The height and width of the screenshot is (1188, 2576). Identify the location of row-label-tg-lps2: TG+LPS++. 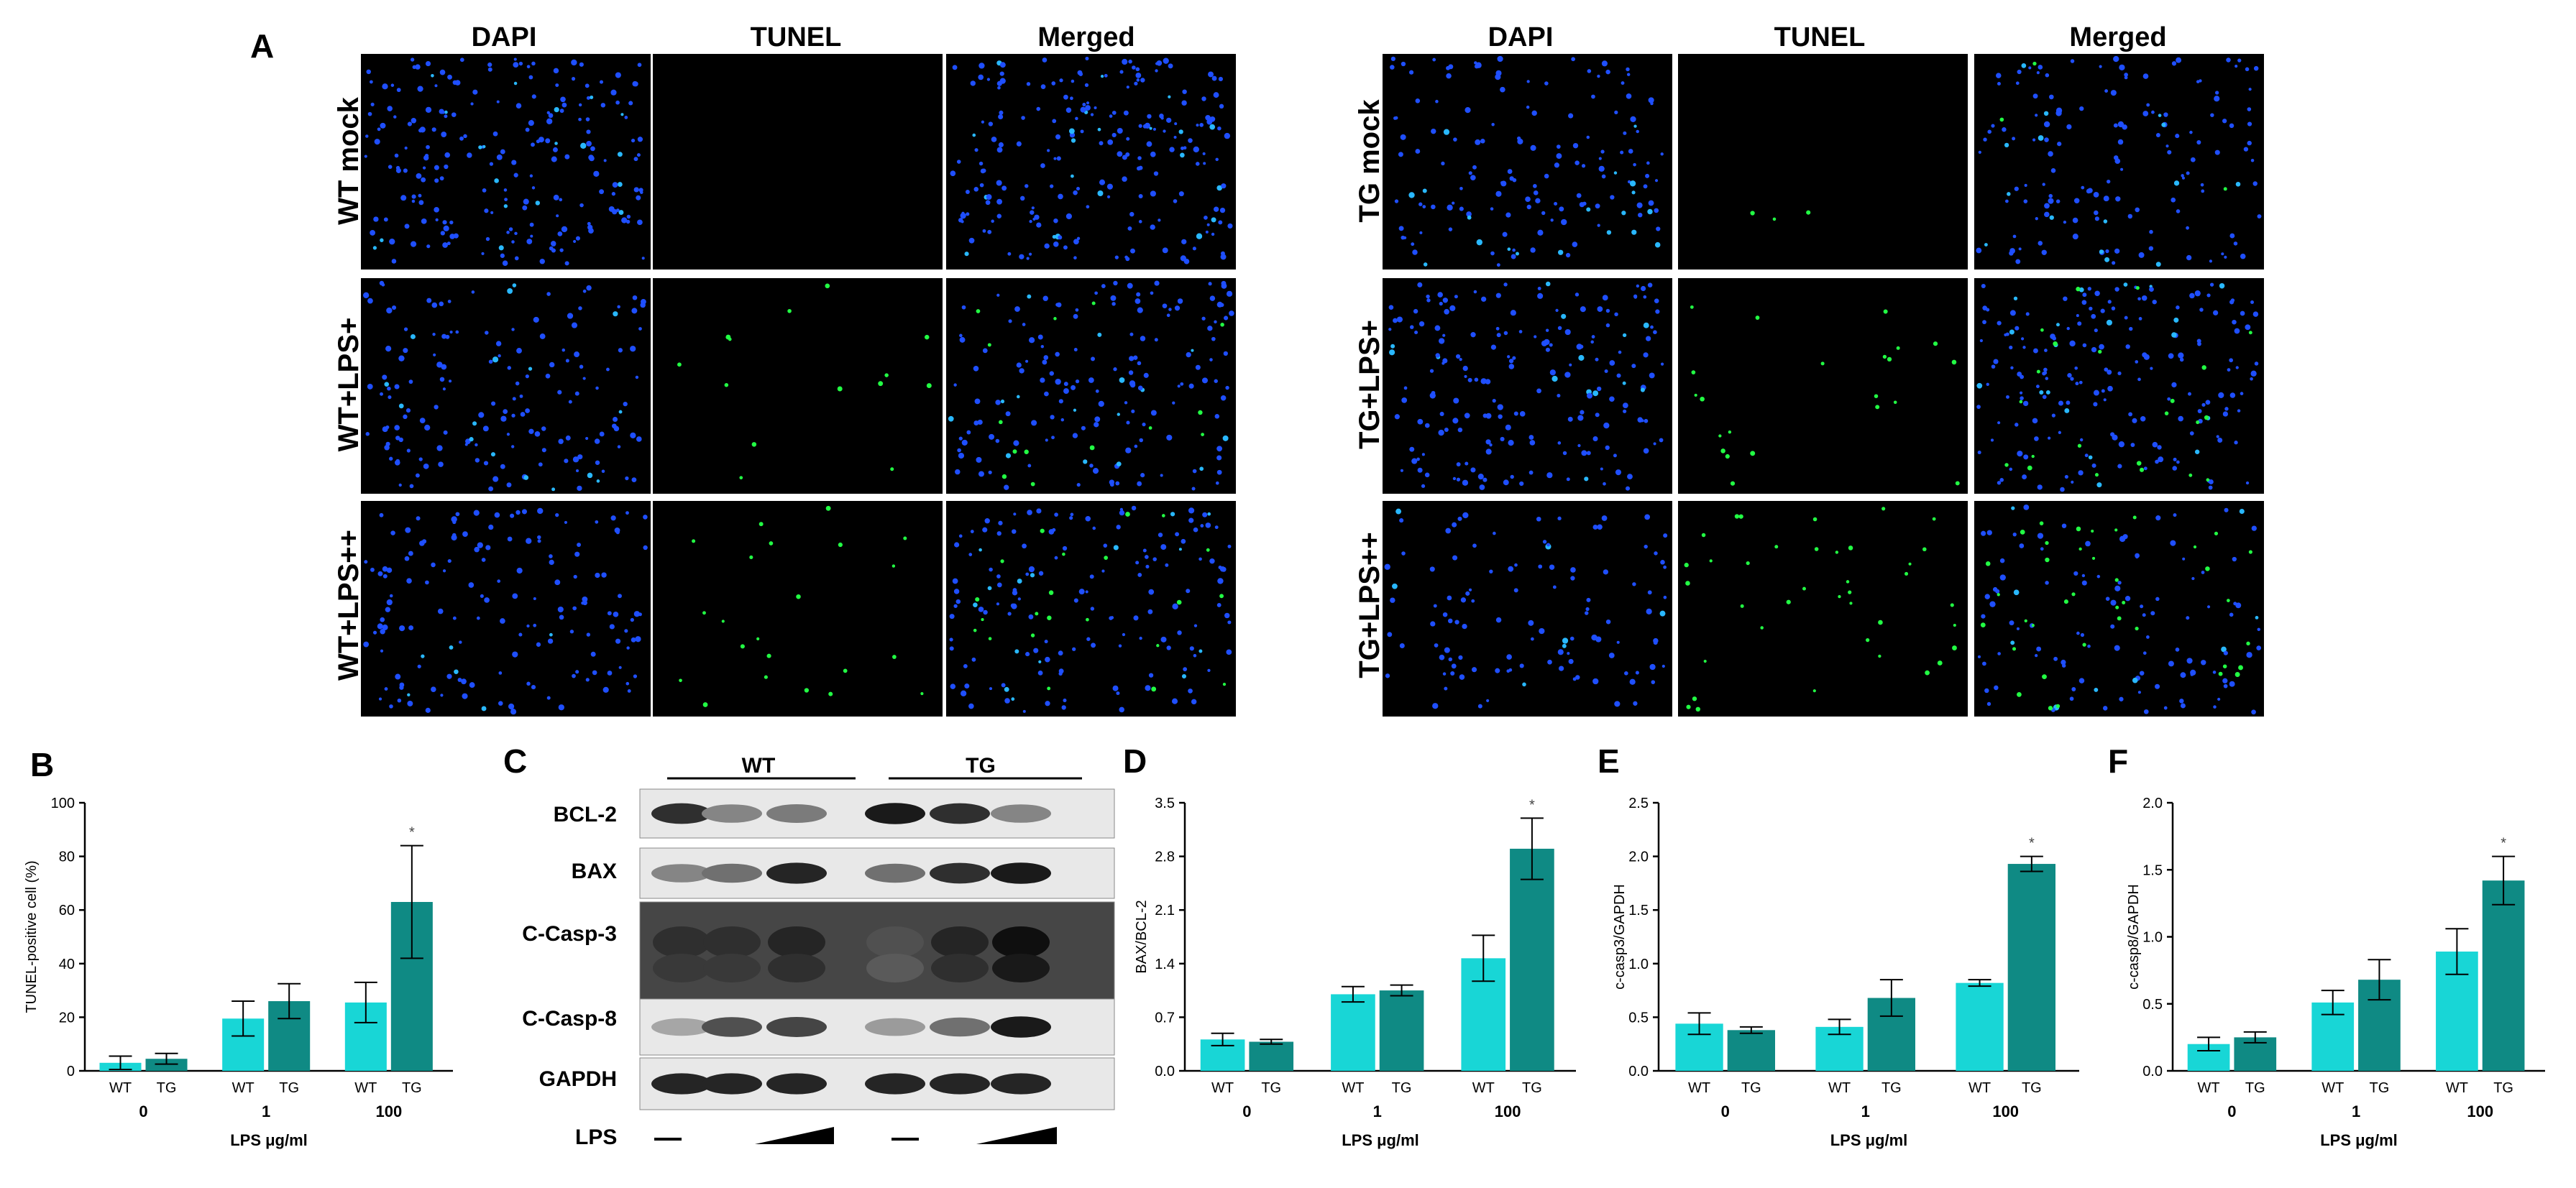
(1369, 605).